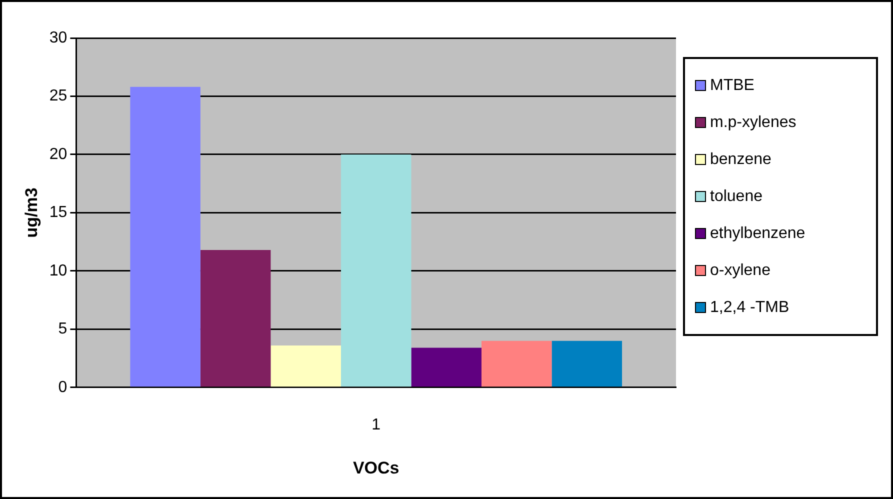 This screenshot has width=893, height=499. I want to click on legend-label: benzene, so click(741, 159).